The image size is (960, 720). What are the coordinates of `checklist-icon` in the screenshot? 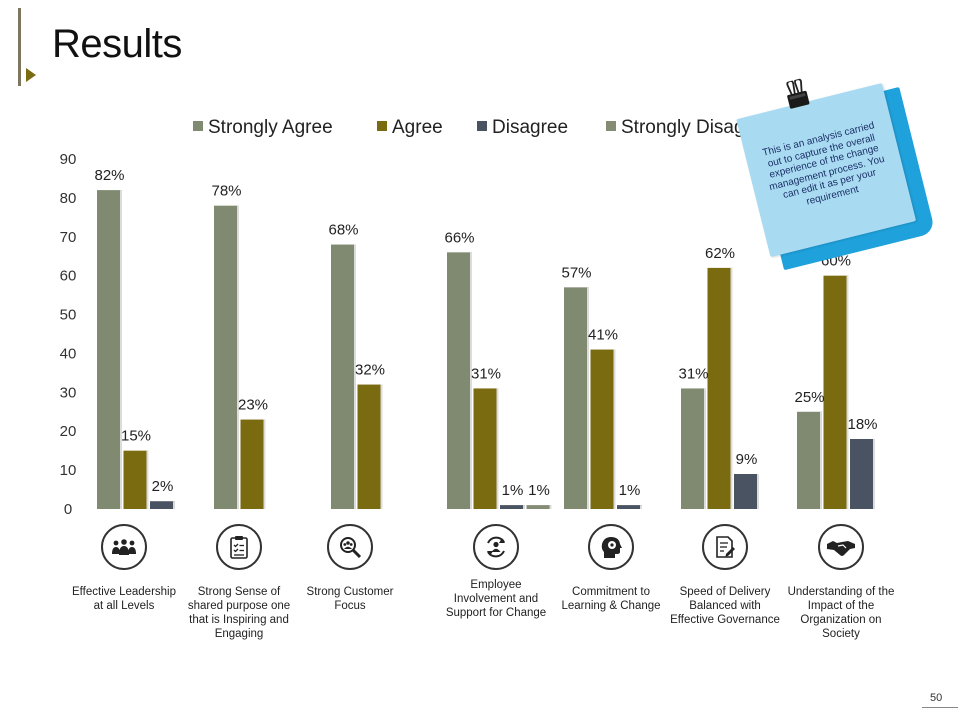 It's located at (239, 547).